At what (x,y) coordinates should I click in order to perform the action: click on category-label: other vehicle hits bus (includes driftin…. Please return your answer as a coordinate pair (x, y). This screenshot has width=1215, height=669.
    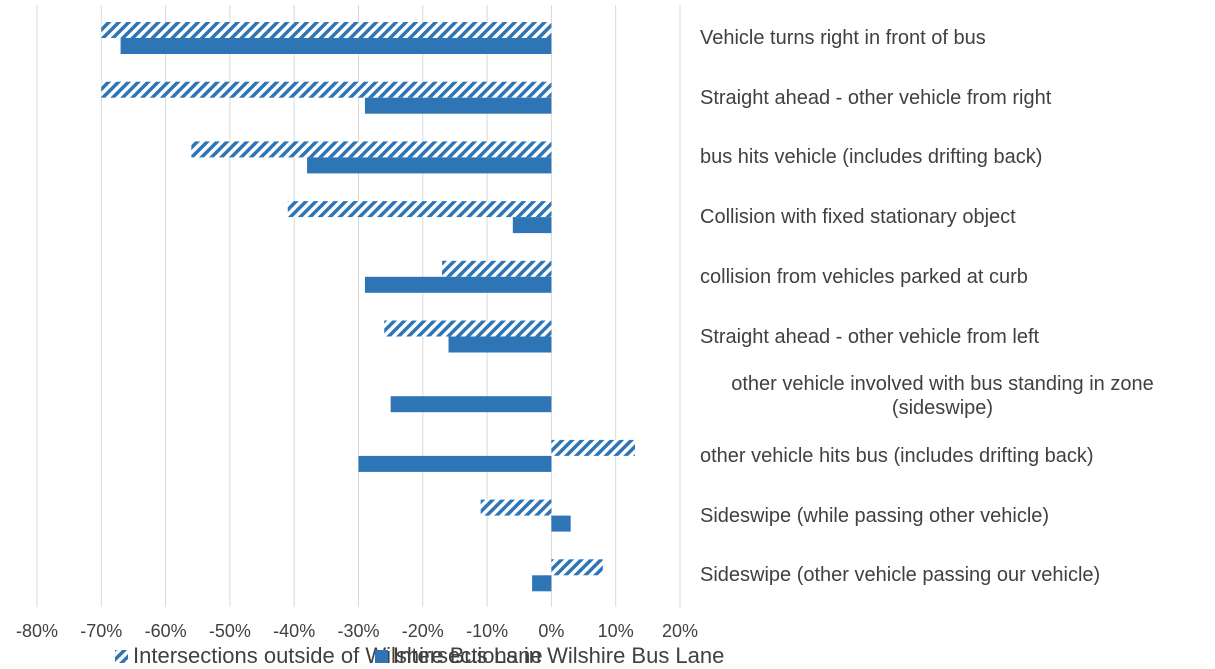
    Looking at the image, I should click on (897, 455).